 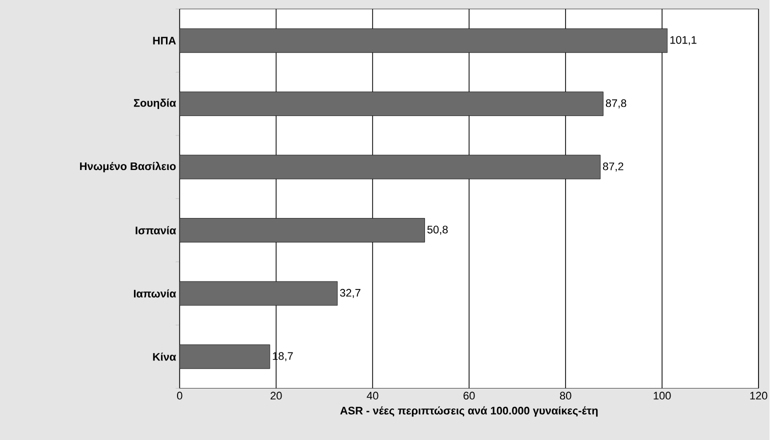 I want to click on x-tick-label: 100, so click(x=662, y=396).